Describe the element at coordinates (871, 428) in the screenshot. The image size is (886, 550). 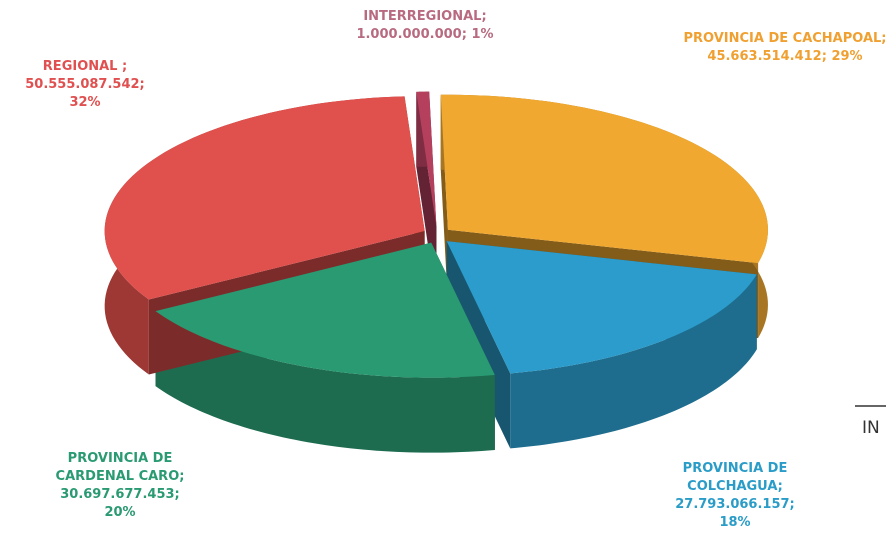
I see `clipped-text: IN` at that location.